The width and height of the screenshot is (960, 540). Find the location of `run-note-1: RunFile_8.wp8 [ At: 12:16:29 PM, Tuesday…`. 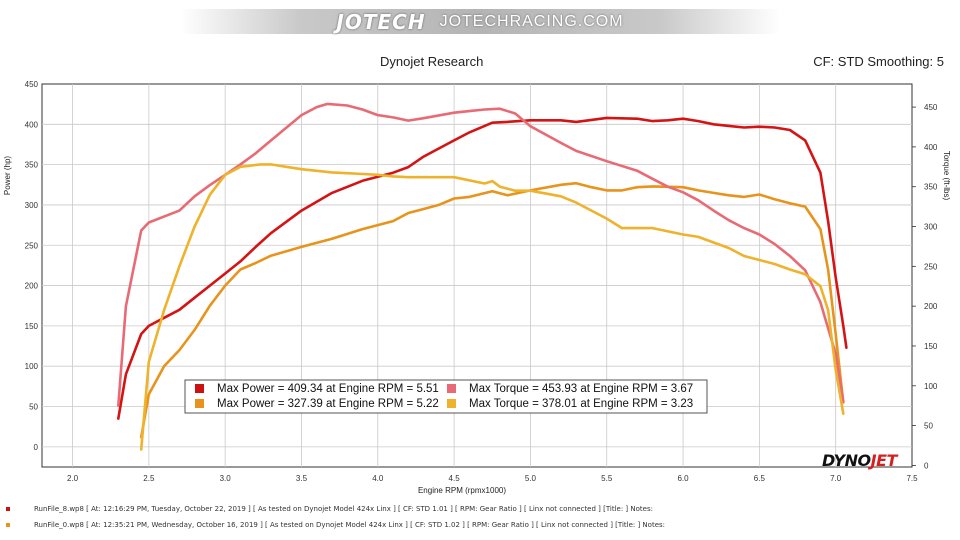

run-note-1: RunFile_8.wp8 [ At: 12:16:29 PM, Tuesday… is located at coordinates (329, 509).